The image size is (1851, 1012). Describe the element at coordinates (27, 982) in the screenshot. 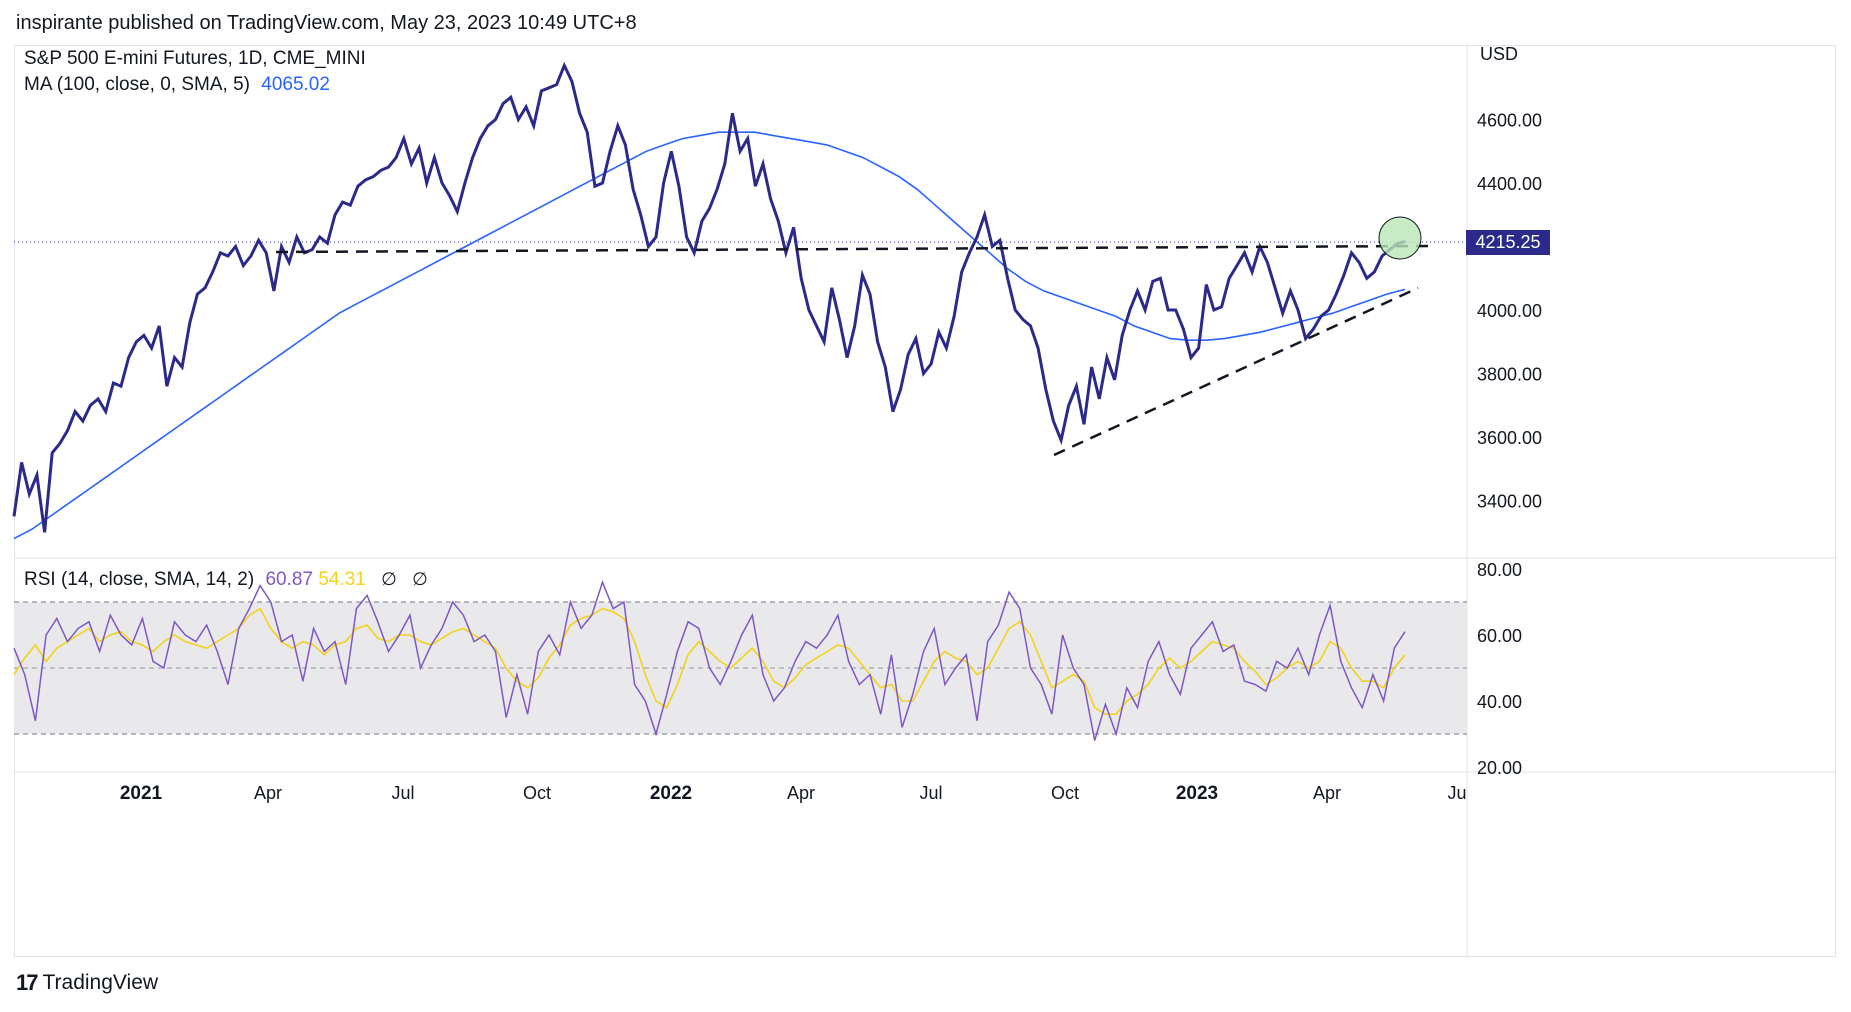

I see `tradingview-logo-icon: 17` at that location.